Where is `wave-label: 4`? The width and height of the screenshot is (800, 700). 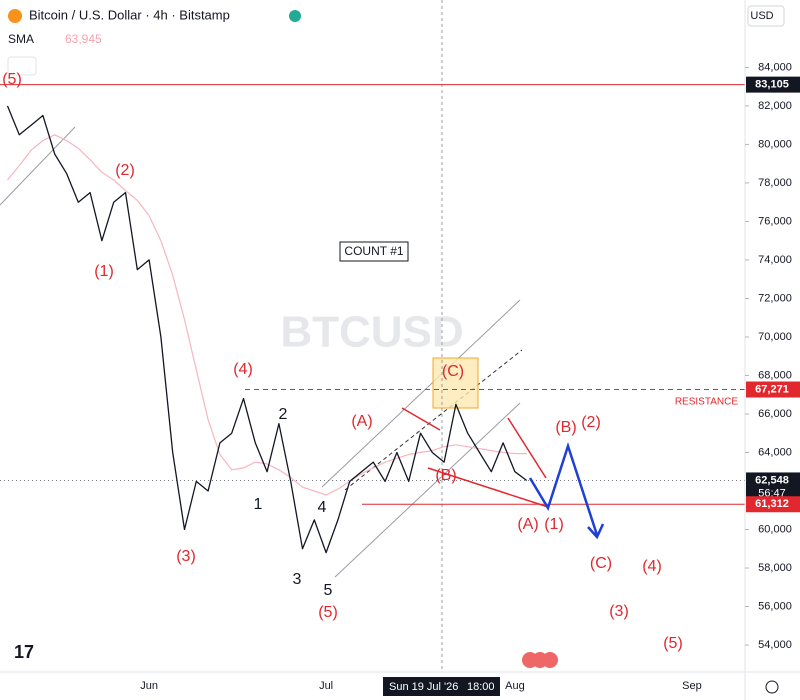
wave-label: 4 is located at coordinates (322, 507).